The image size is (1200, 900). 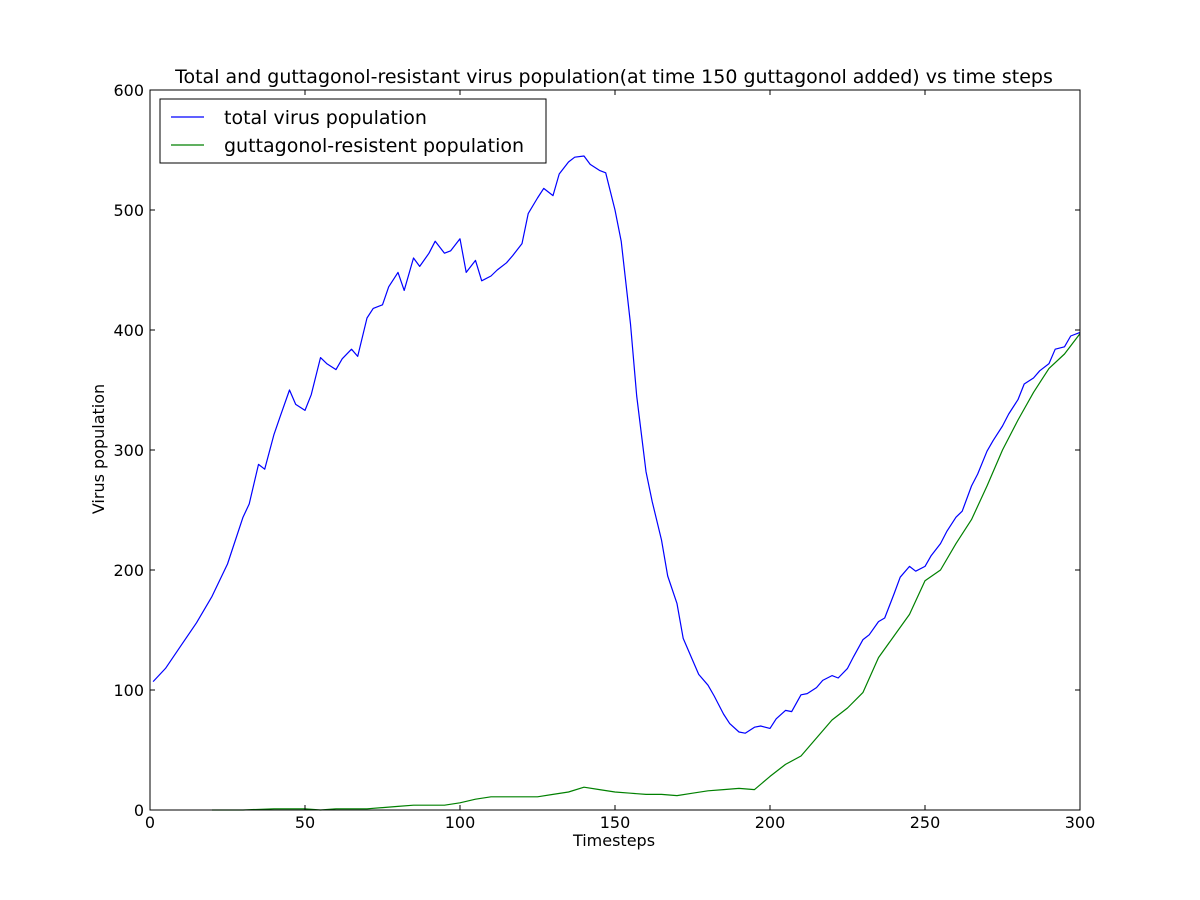 I want to click on y-tick-label: 600, so click(x=128, y=90).